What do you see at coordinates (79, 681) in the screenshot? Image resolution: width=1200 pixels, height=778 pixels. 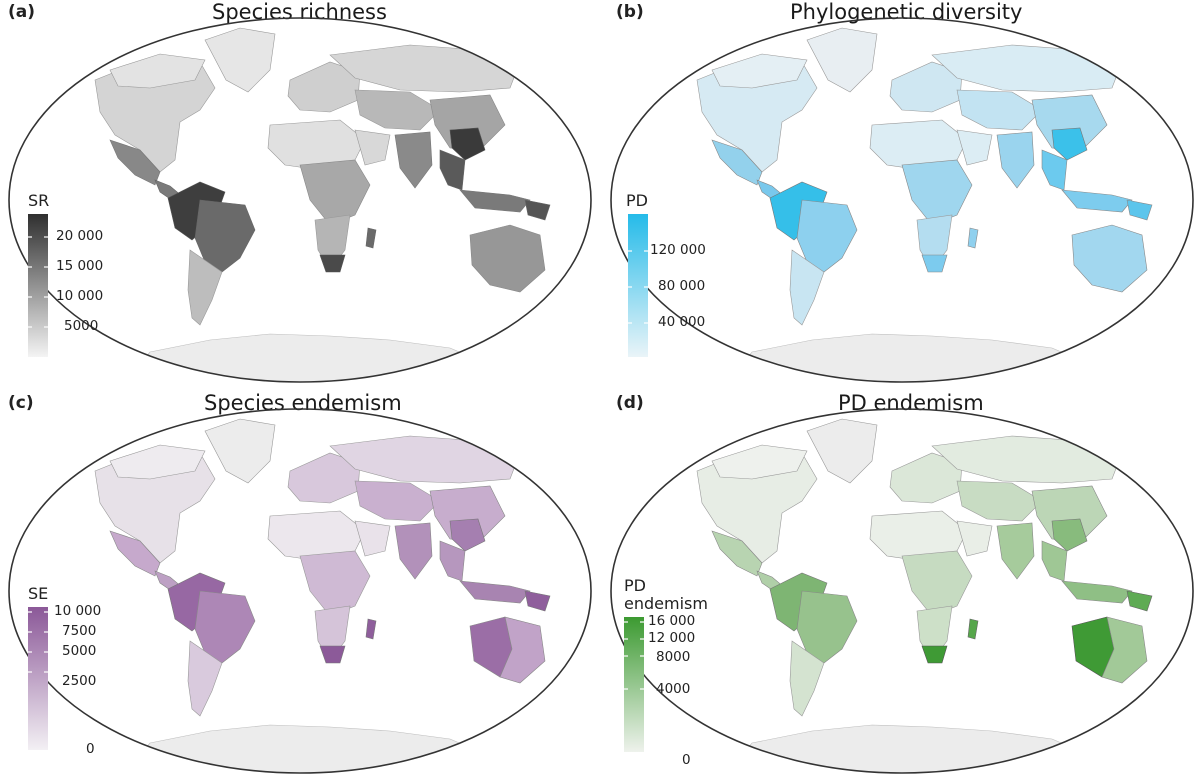 I see `legend-tick: 2500` at bounding box center [79, 681].